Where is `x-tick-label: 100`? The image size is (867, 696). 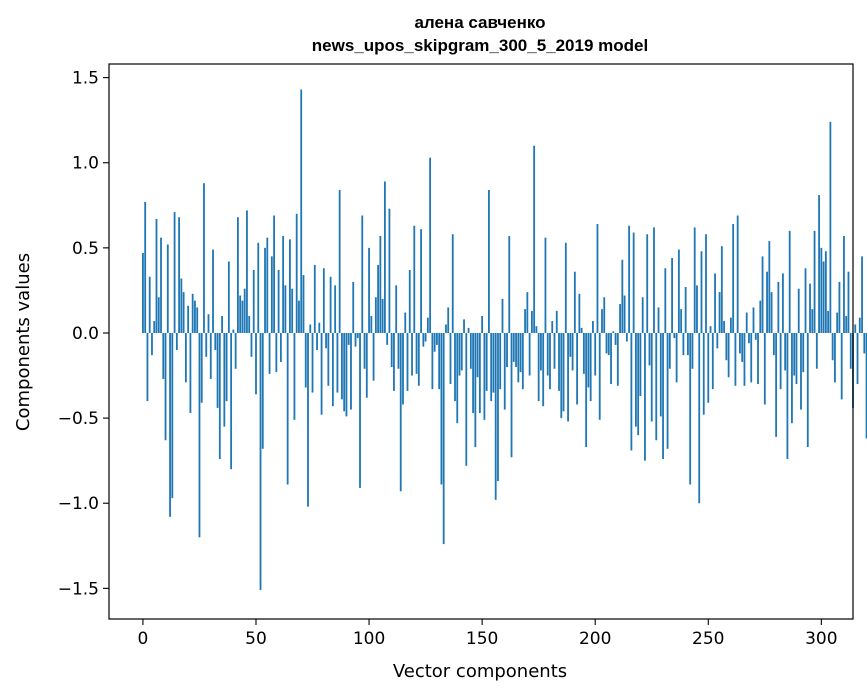 x-tick-label: 100 is located at coordinates (369, 639).